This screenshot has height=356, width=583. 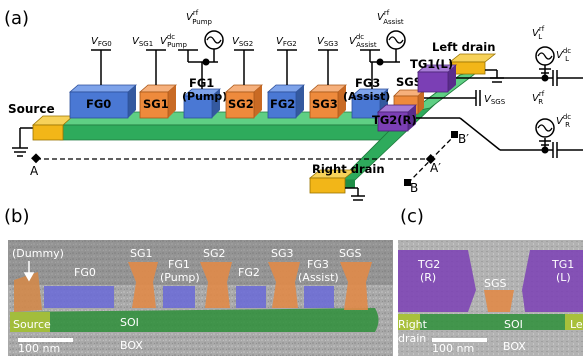 I want to click on gate-sg3, so click(x=328, y=101).